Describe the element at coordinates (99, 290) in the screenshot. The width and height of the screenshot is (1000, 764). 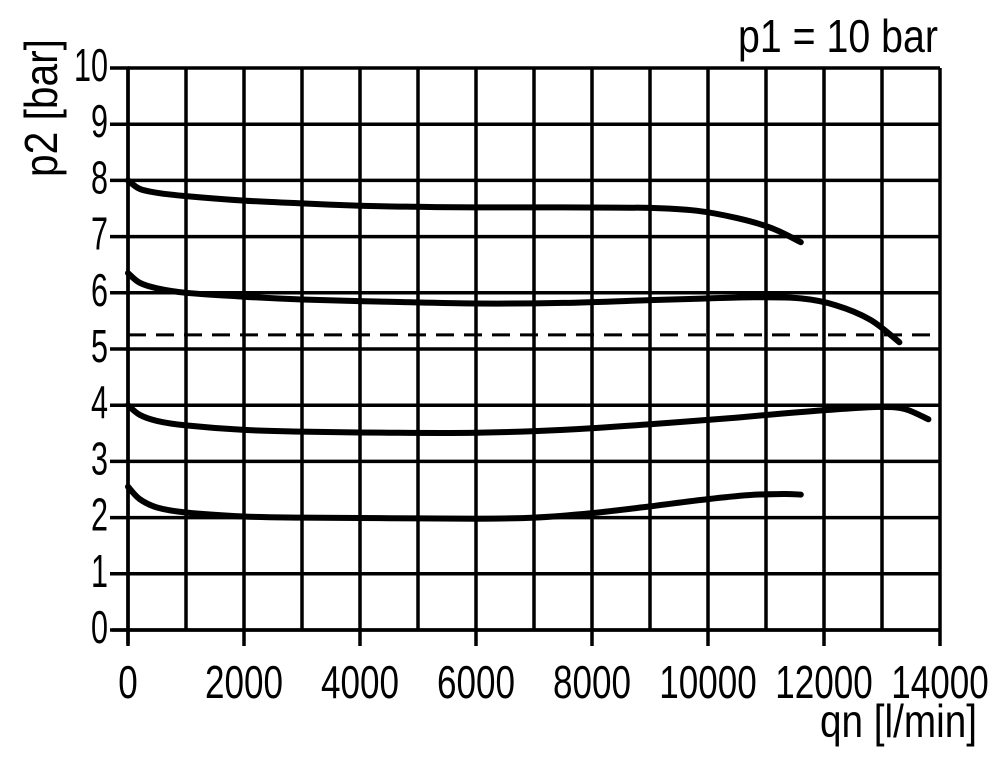
I see `y-tick-label: 6` at that location.